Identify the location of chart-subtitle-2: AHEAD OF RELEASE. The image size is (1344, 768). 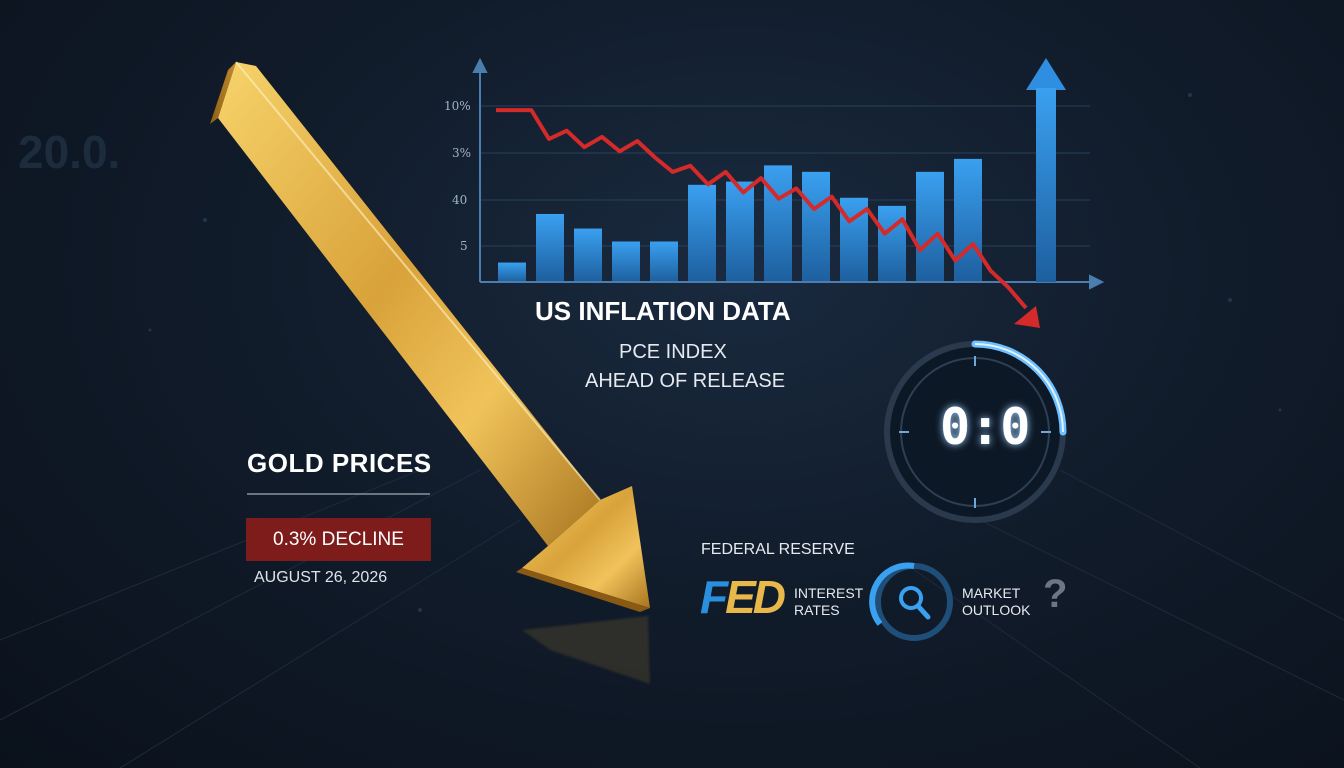
(685, 381).